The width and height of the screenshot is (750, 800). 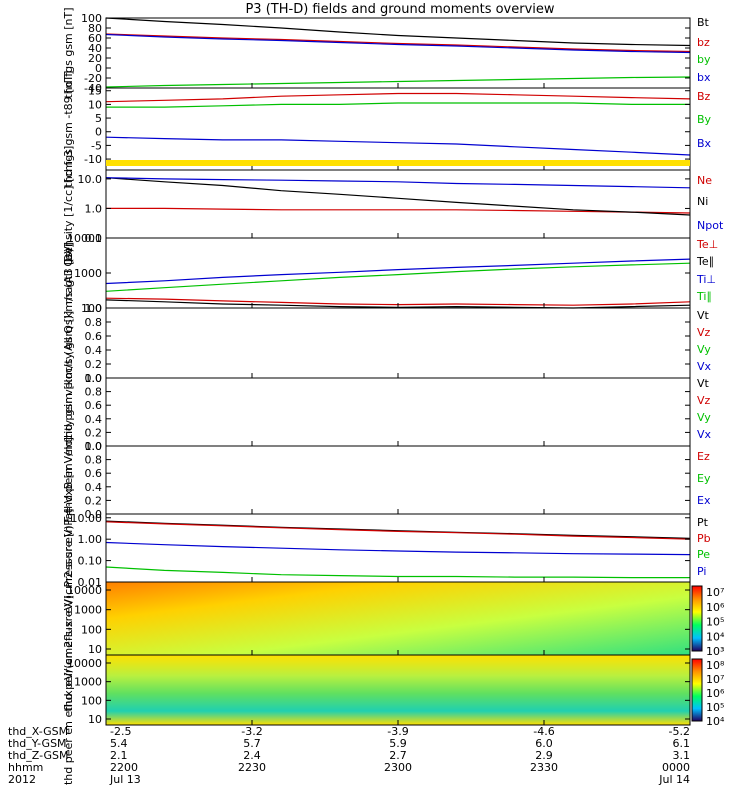 I want to click on y-tick-label: 40, so click(x=95, y=48).